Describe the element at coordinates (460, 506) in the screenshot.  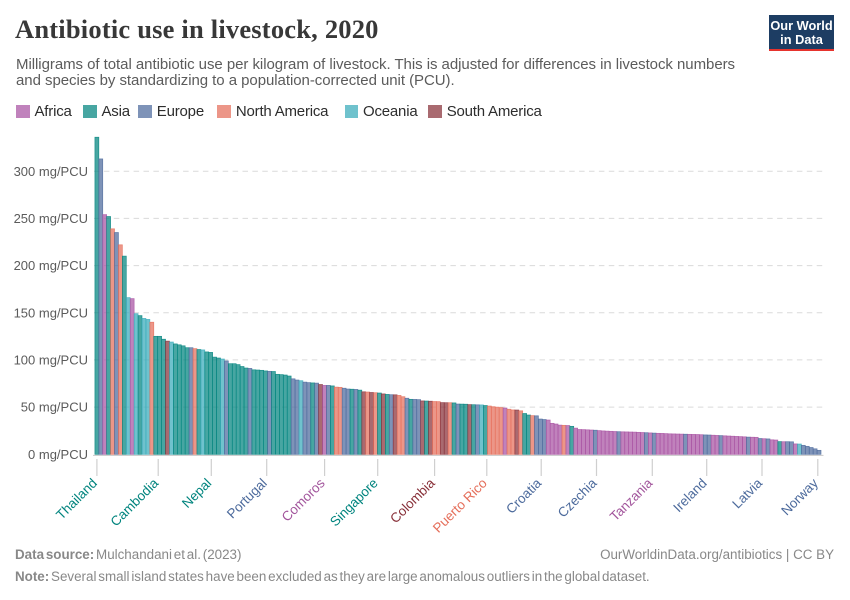
I see `svg-text: Puerto Rico` at that location.